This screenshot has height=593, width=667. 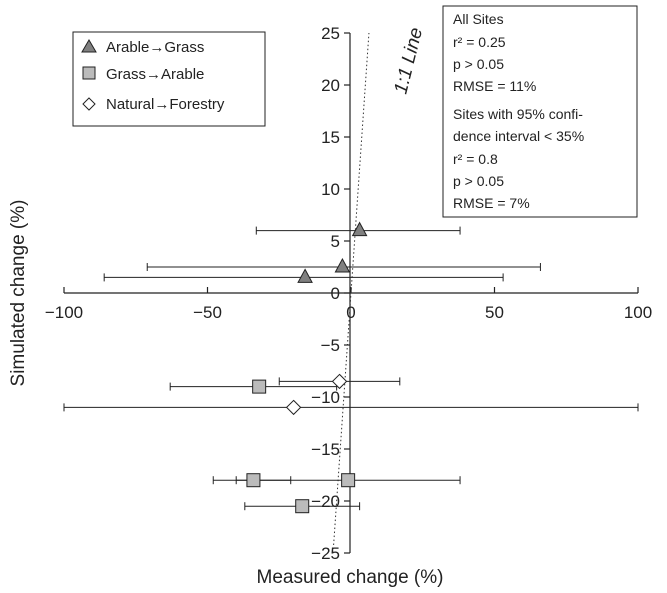 I want to click on stats-box-frame, so click(x=540, y=111).